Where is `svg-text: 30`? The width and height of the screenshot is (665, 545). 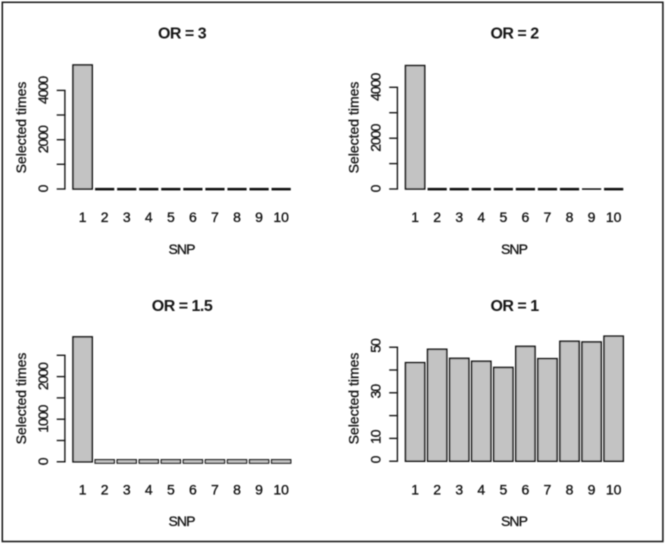
svg-text: 30 is located at coordinates (376, 391).